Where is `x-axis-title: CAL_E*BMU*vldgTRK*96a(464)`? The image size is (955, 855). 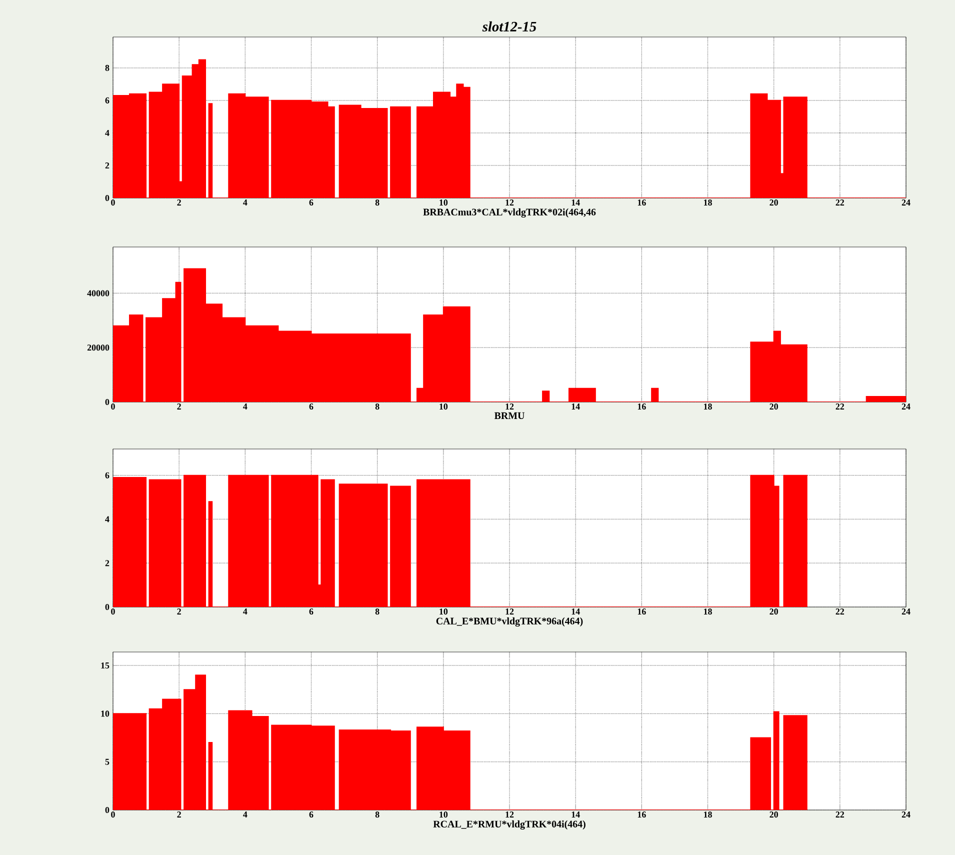
x-axis-title: CAL_E*BMU*vldgTRK*96a(464) is located at coordinates (509, 622).